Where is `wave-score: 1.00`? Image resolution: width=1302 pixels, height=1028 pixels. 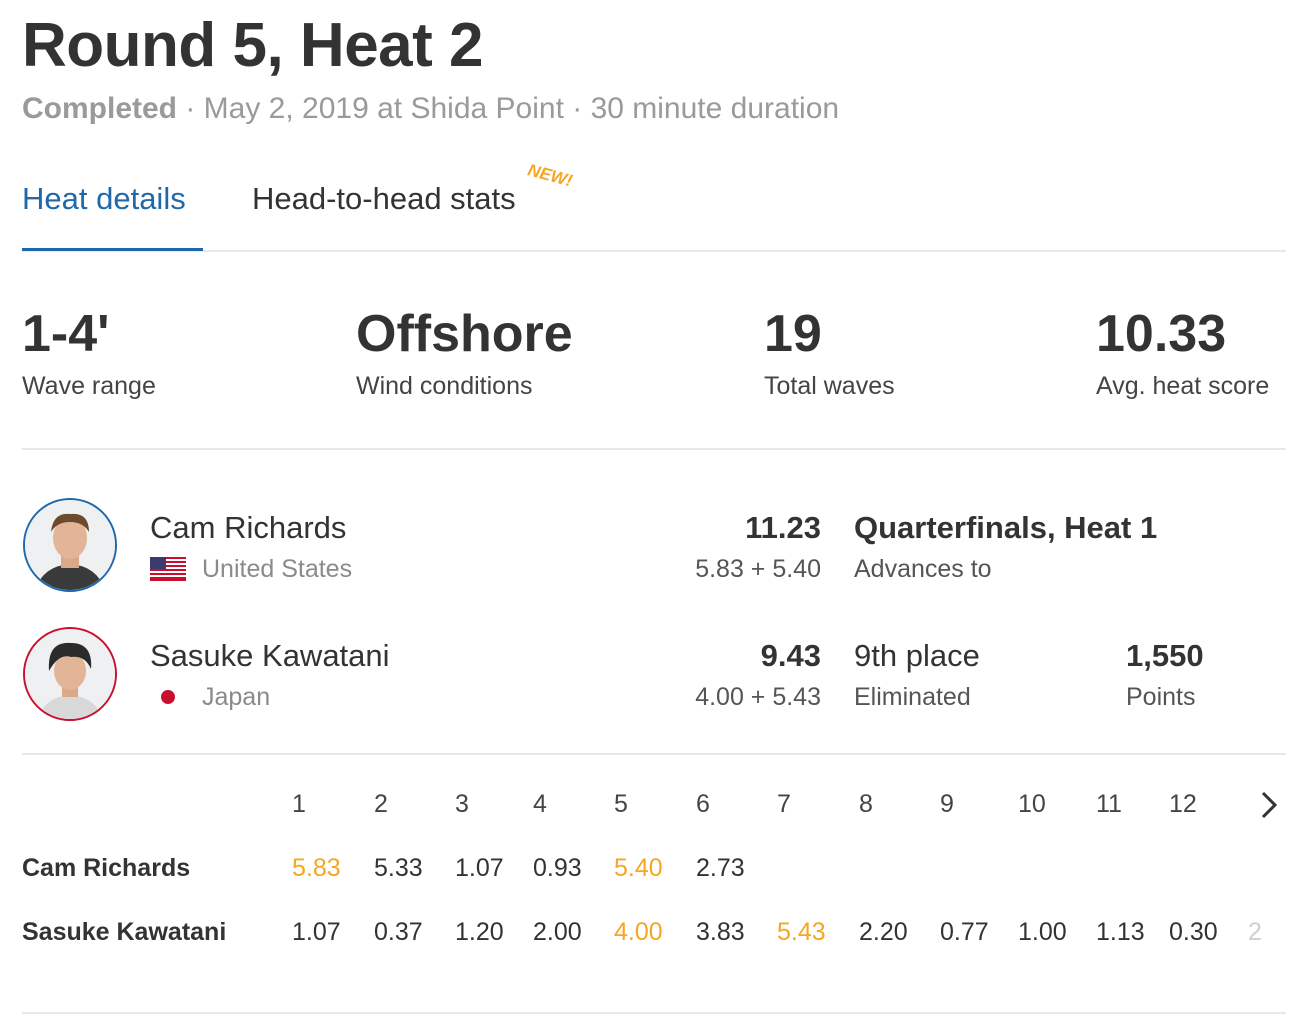
wave-score: 1.00 is located at coordinates (1042, 932).